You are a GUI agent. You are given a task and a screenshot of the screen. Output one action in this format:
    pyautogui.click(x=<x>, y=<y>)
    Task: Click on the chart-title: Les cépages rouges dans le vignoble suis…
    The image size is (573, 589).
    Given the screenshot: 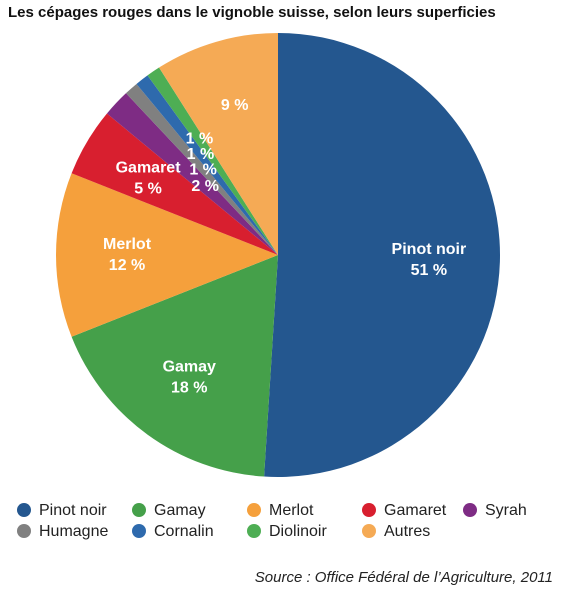 What is the action you would take?
    pyautogui.click(x=252, y=12)
    